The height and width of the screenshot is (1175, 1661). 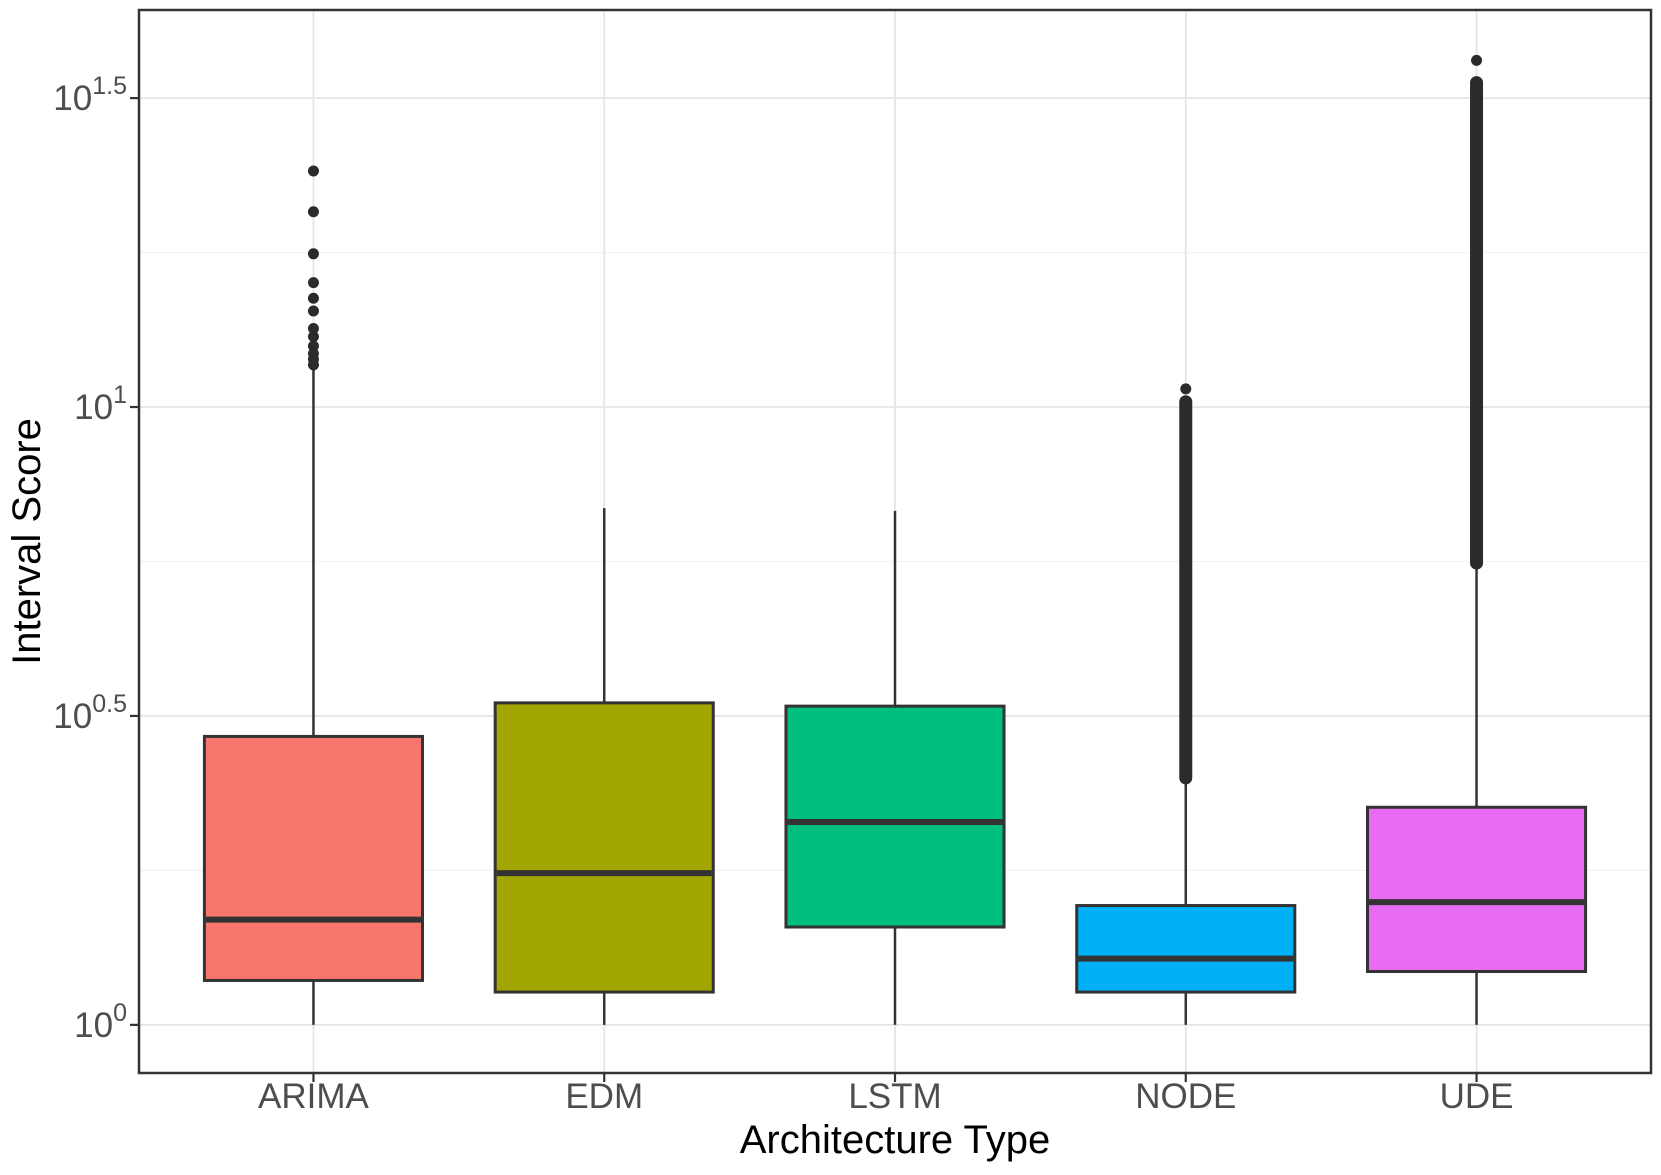 What do you see at coordinates (27, 541) in the screenshot?
I see `y-axis-title: Interval Score` at bounding box center [27, 541].